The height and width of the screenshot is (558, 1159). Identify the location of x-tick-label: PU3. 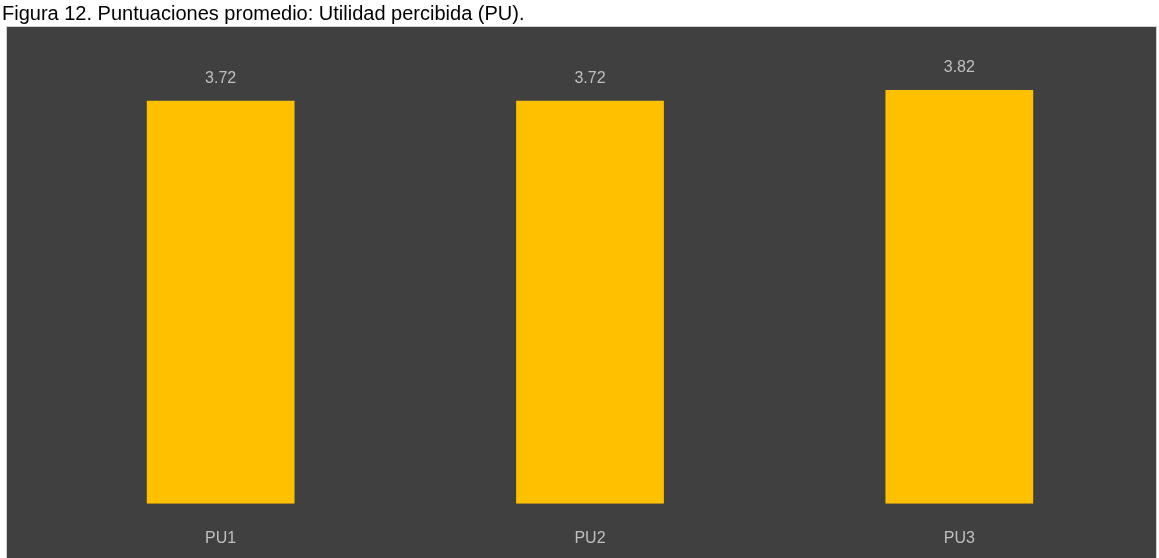
(959, 537).